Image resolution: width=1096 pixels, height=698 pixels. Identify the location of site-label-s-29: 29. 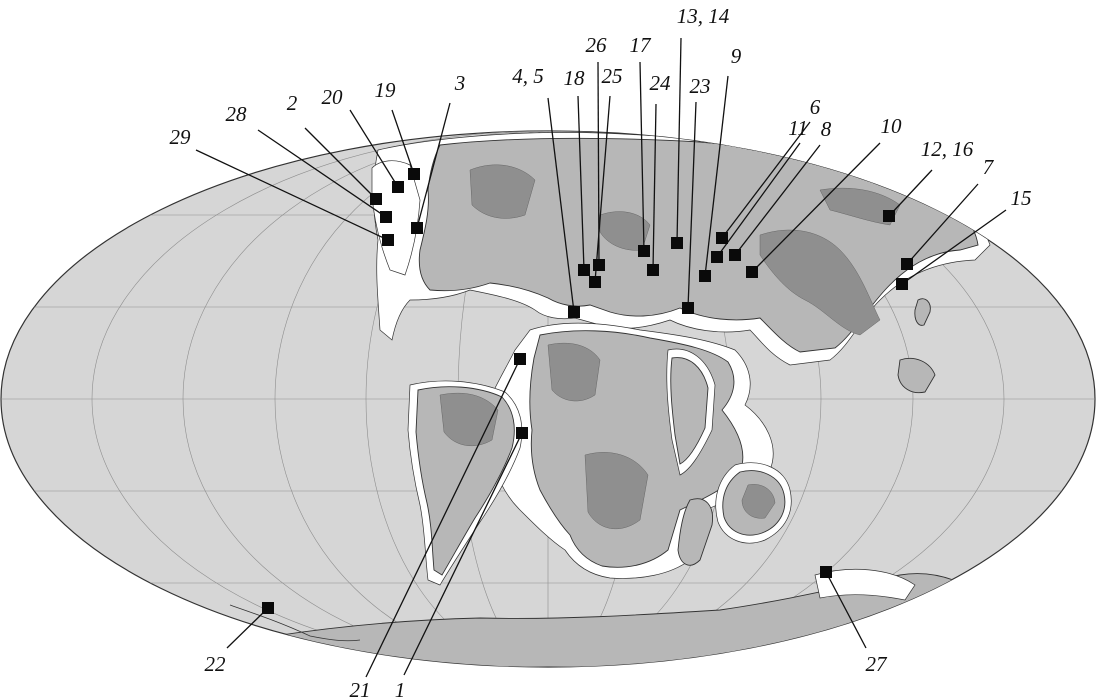
(181, 137).